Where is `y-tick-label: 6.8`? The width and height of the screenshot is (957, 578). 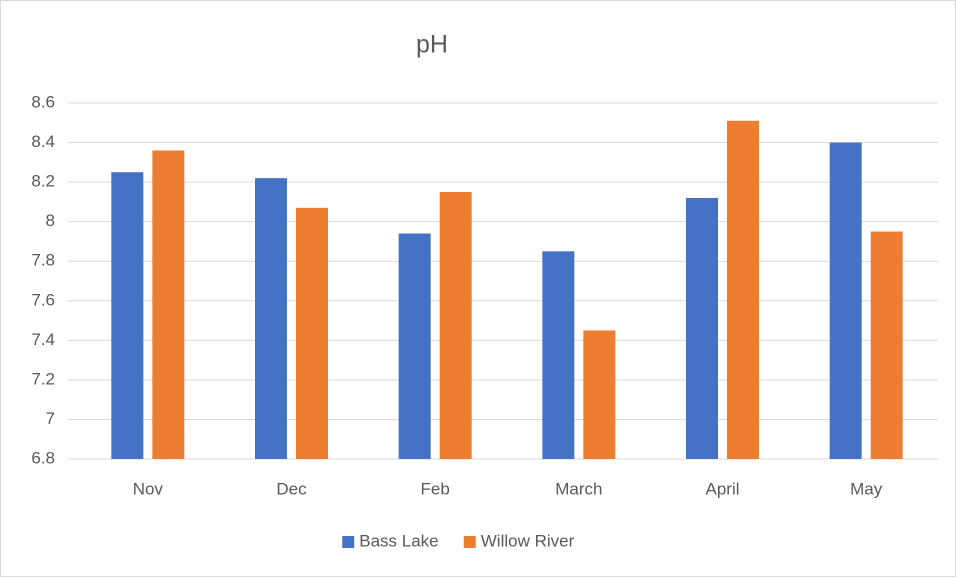
y-tick-label: 6.8 is located at coordinates (43, 457).